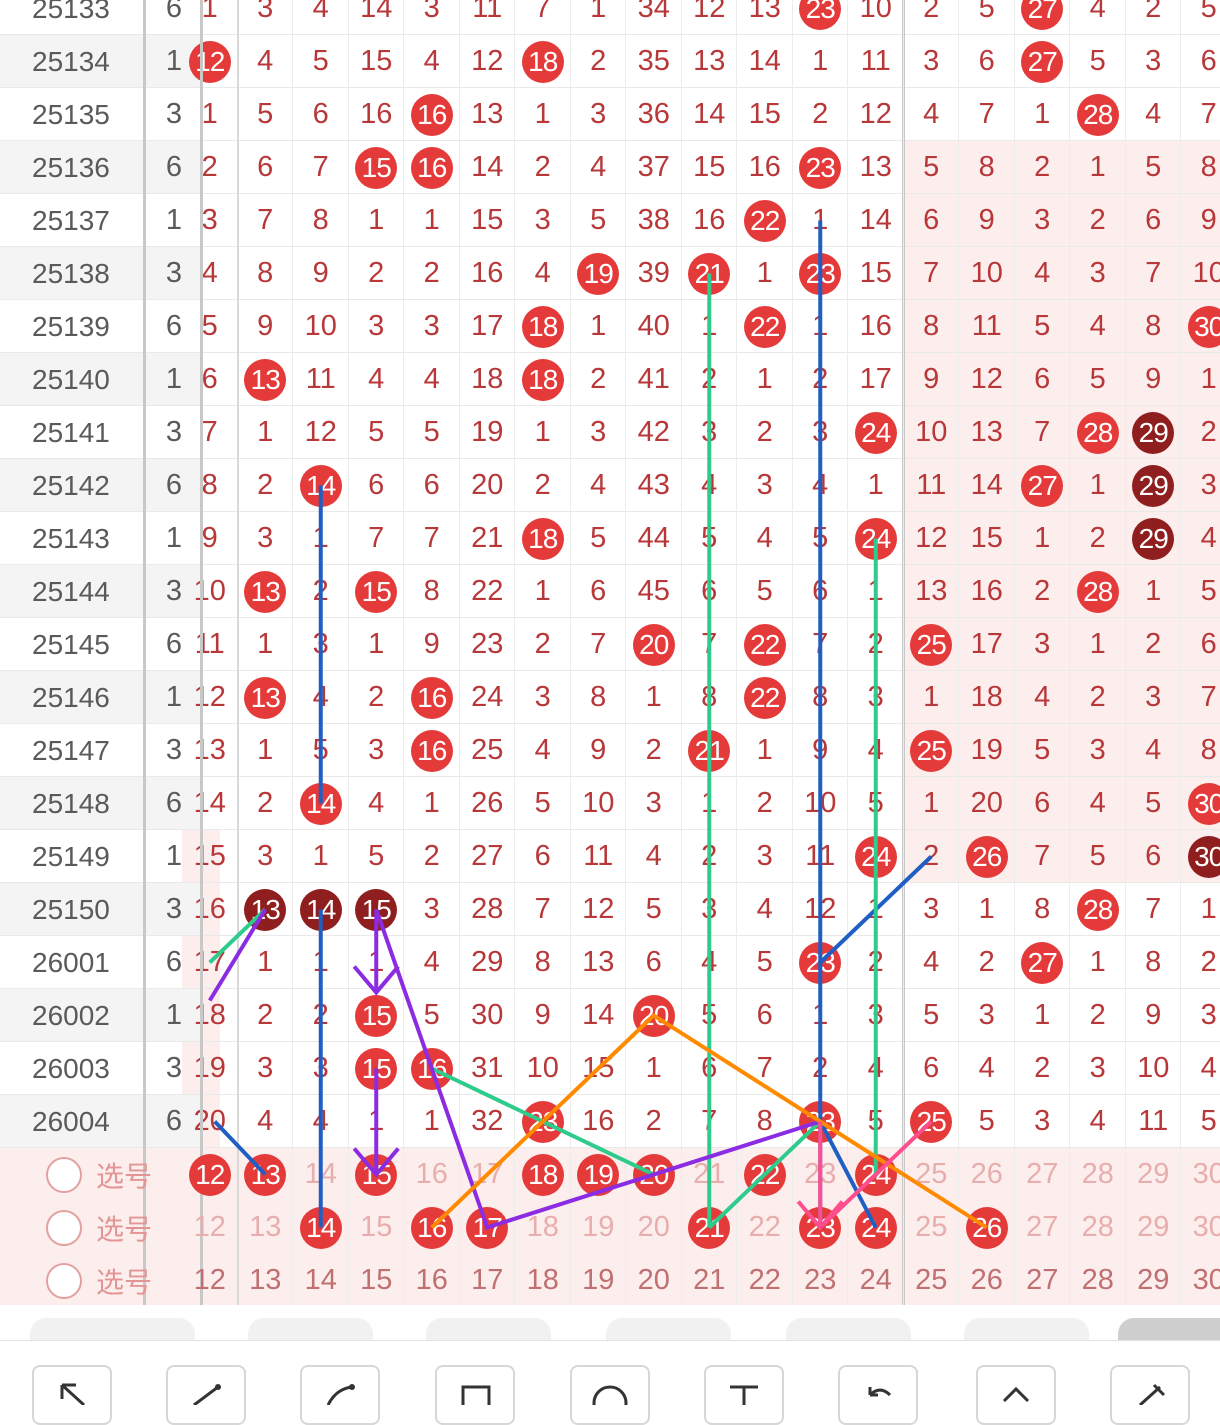 This screenshot has height=1425, width=1220. What do you see at coordinates (1200, 856) in the screenshot?
I see `hit-ball: 30` at bounding box center [1200, 856].